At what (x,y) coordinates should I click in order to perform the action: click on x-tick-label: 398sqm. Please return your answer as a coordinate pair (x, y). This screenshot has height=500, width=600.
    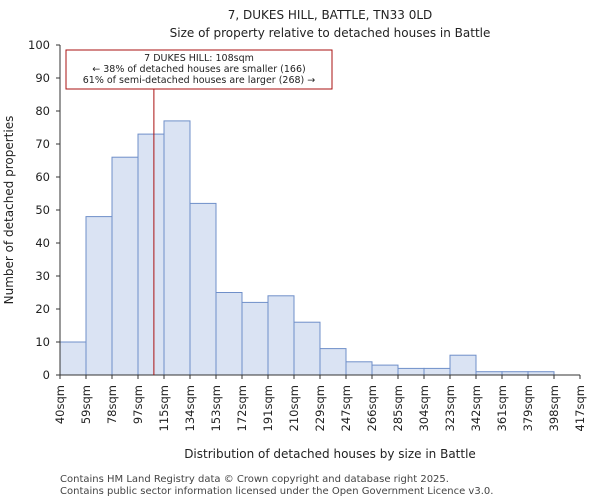
    Looking at the image, I should click on (554, 408).